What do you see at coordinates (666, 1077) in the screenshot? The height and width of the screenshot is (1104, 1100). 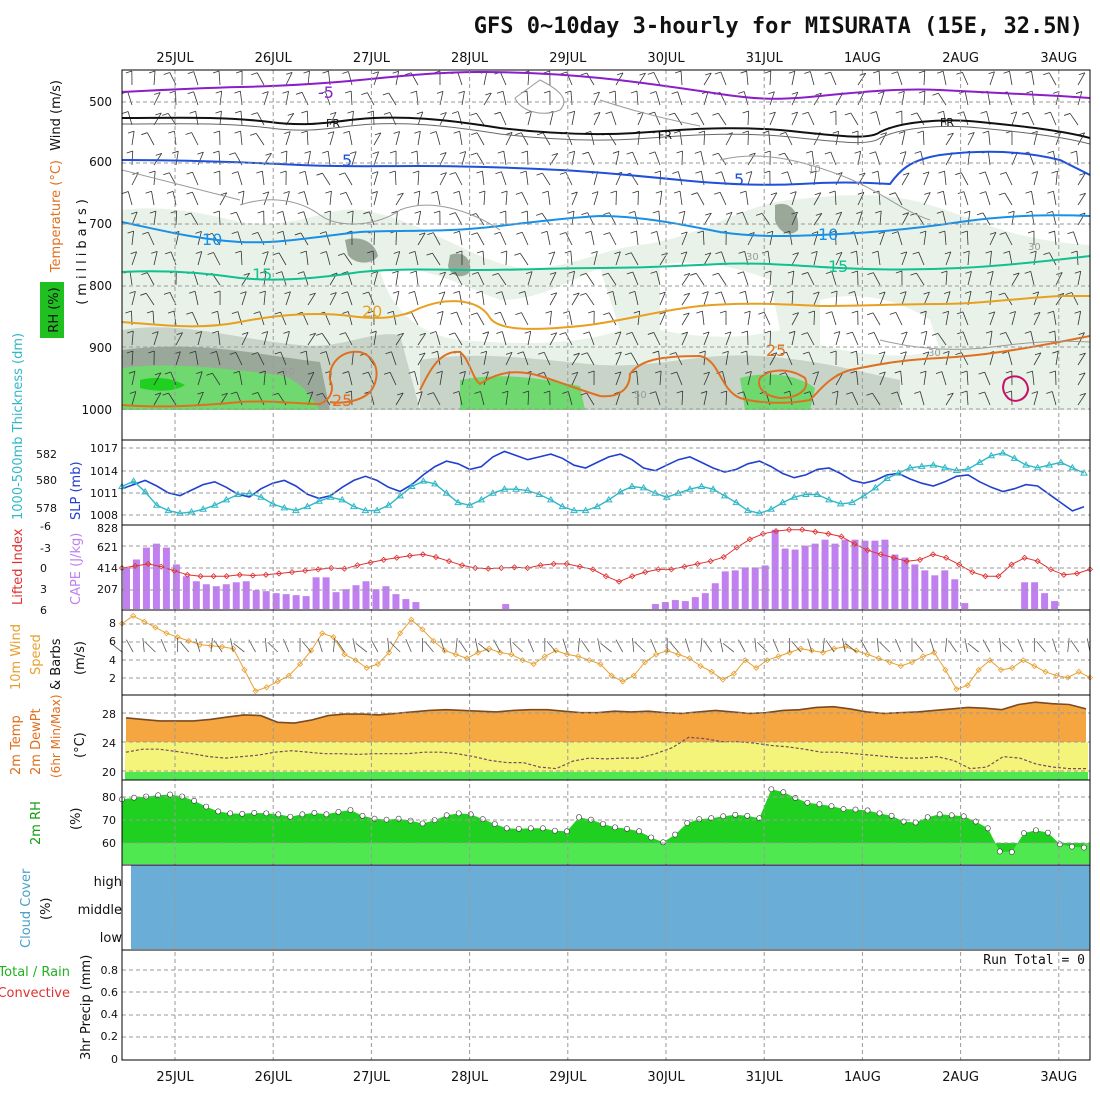 I see `day-label-bottom: 30JUL` at bounding box center [666, 1077].